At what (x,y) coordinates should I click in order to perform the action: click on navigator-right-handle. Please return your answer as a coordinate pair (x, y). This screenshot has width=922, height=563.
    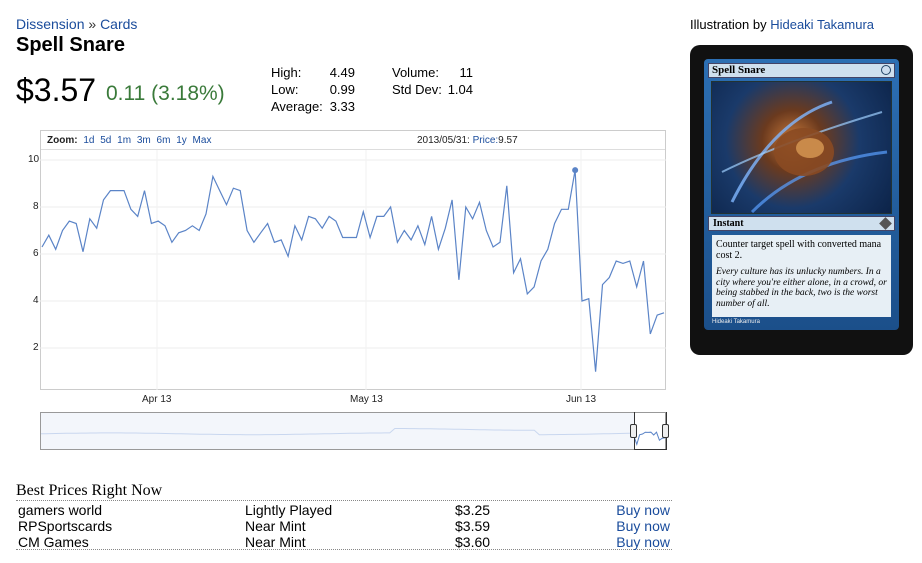
    Looking at the image, I should click on (665, 431).